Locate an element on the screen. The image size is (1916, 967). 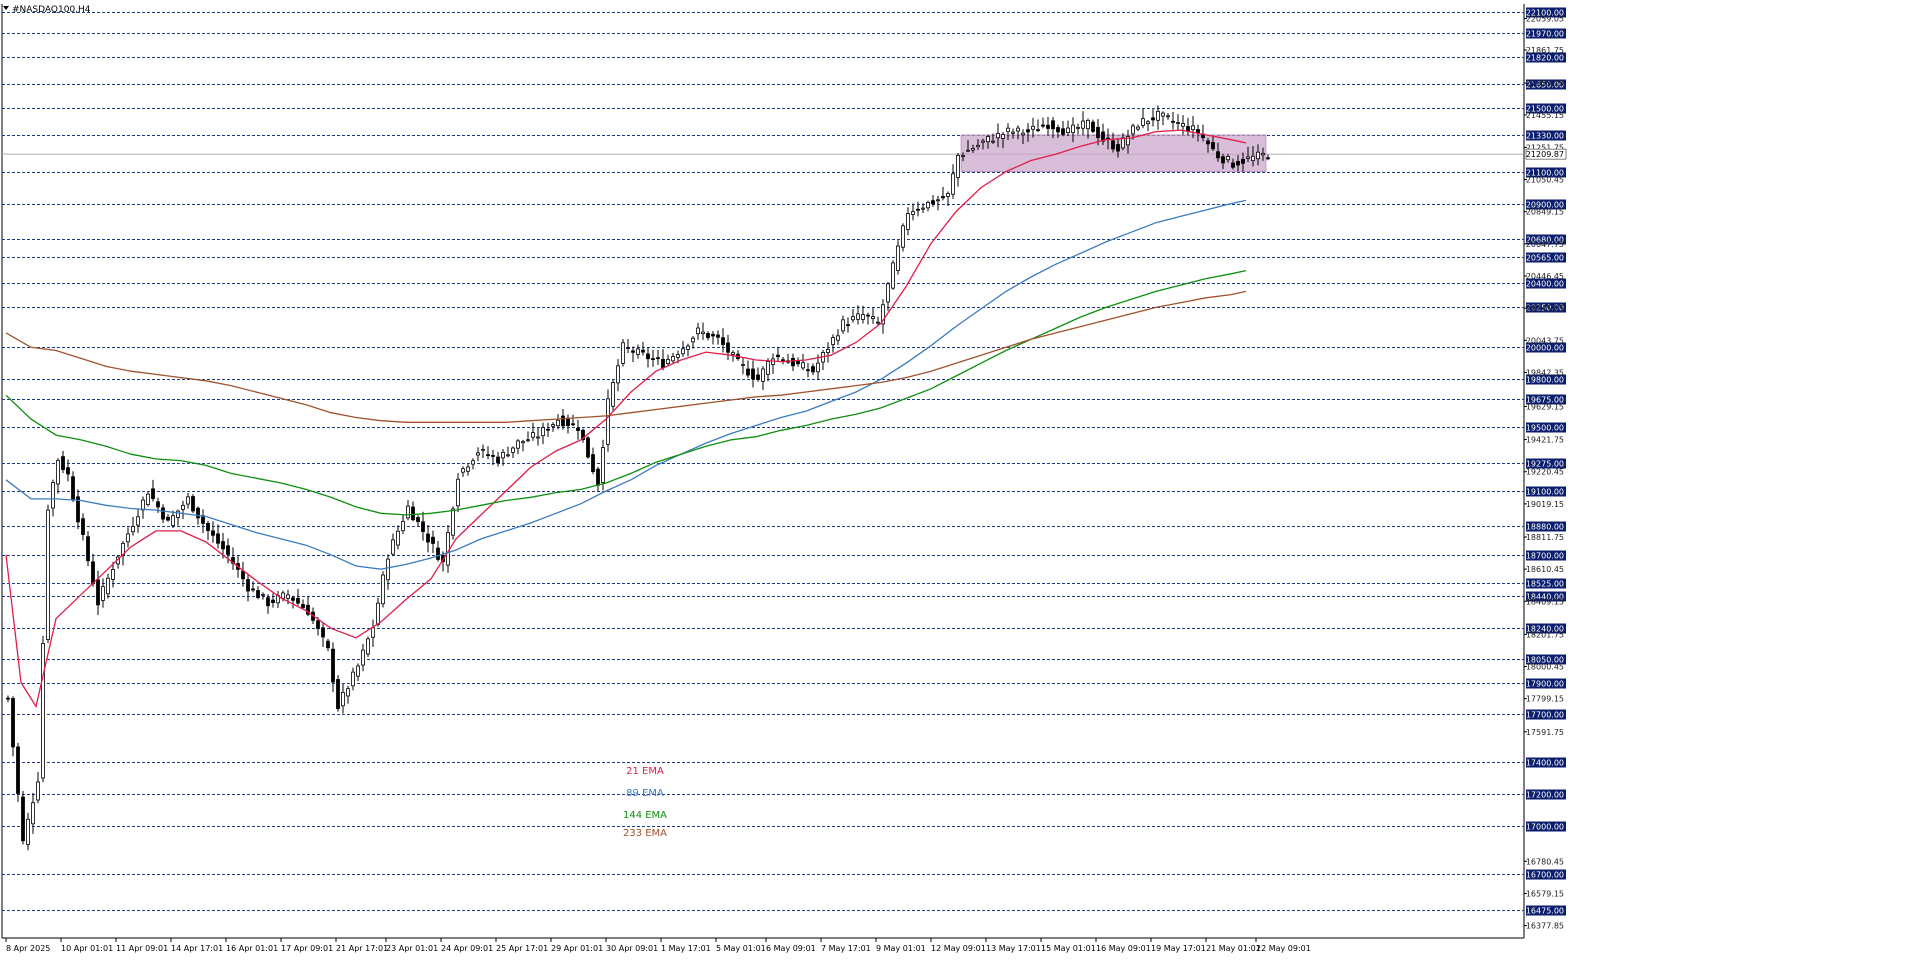
legend-ema89: 89 EMA is located at coordinates (645, 793).